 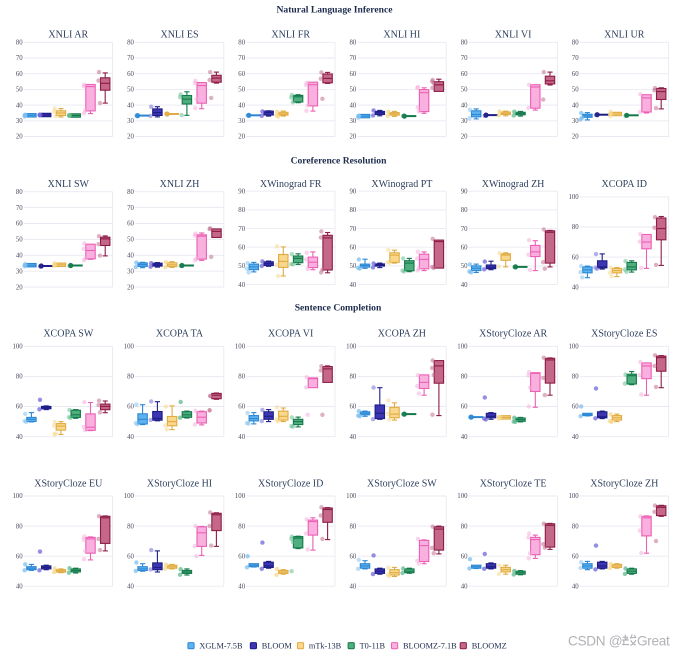 I want to click on svg-text: Great, so click(x=653, y=641).